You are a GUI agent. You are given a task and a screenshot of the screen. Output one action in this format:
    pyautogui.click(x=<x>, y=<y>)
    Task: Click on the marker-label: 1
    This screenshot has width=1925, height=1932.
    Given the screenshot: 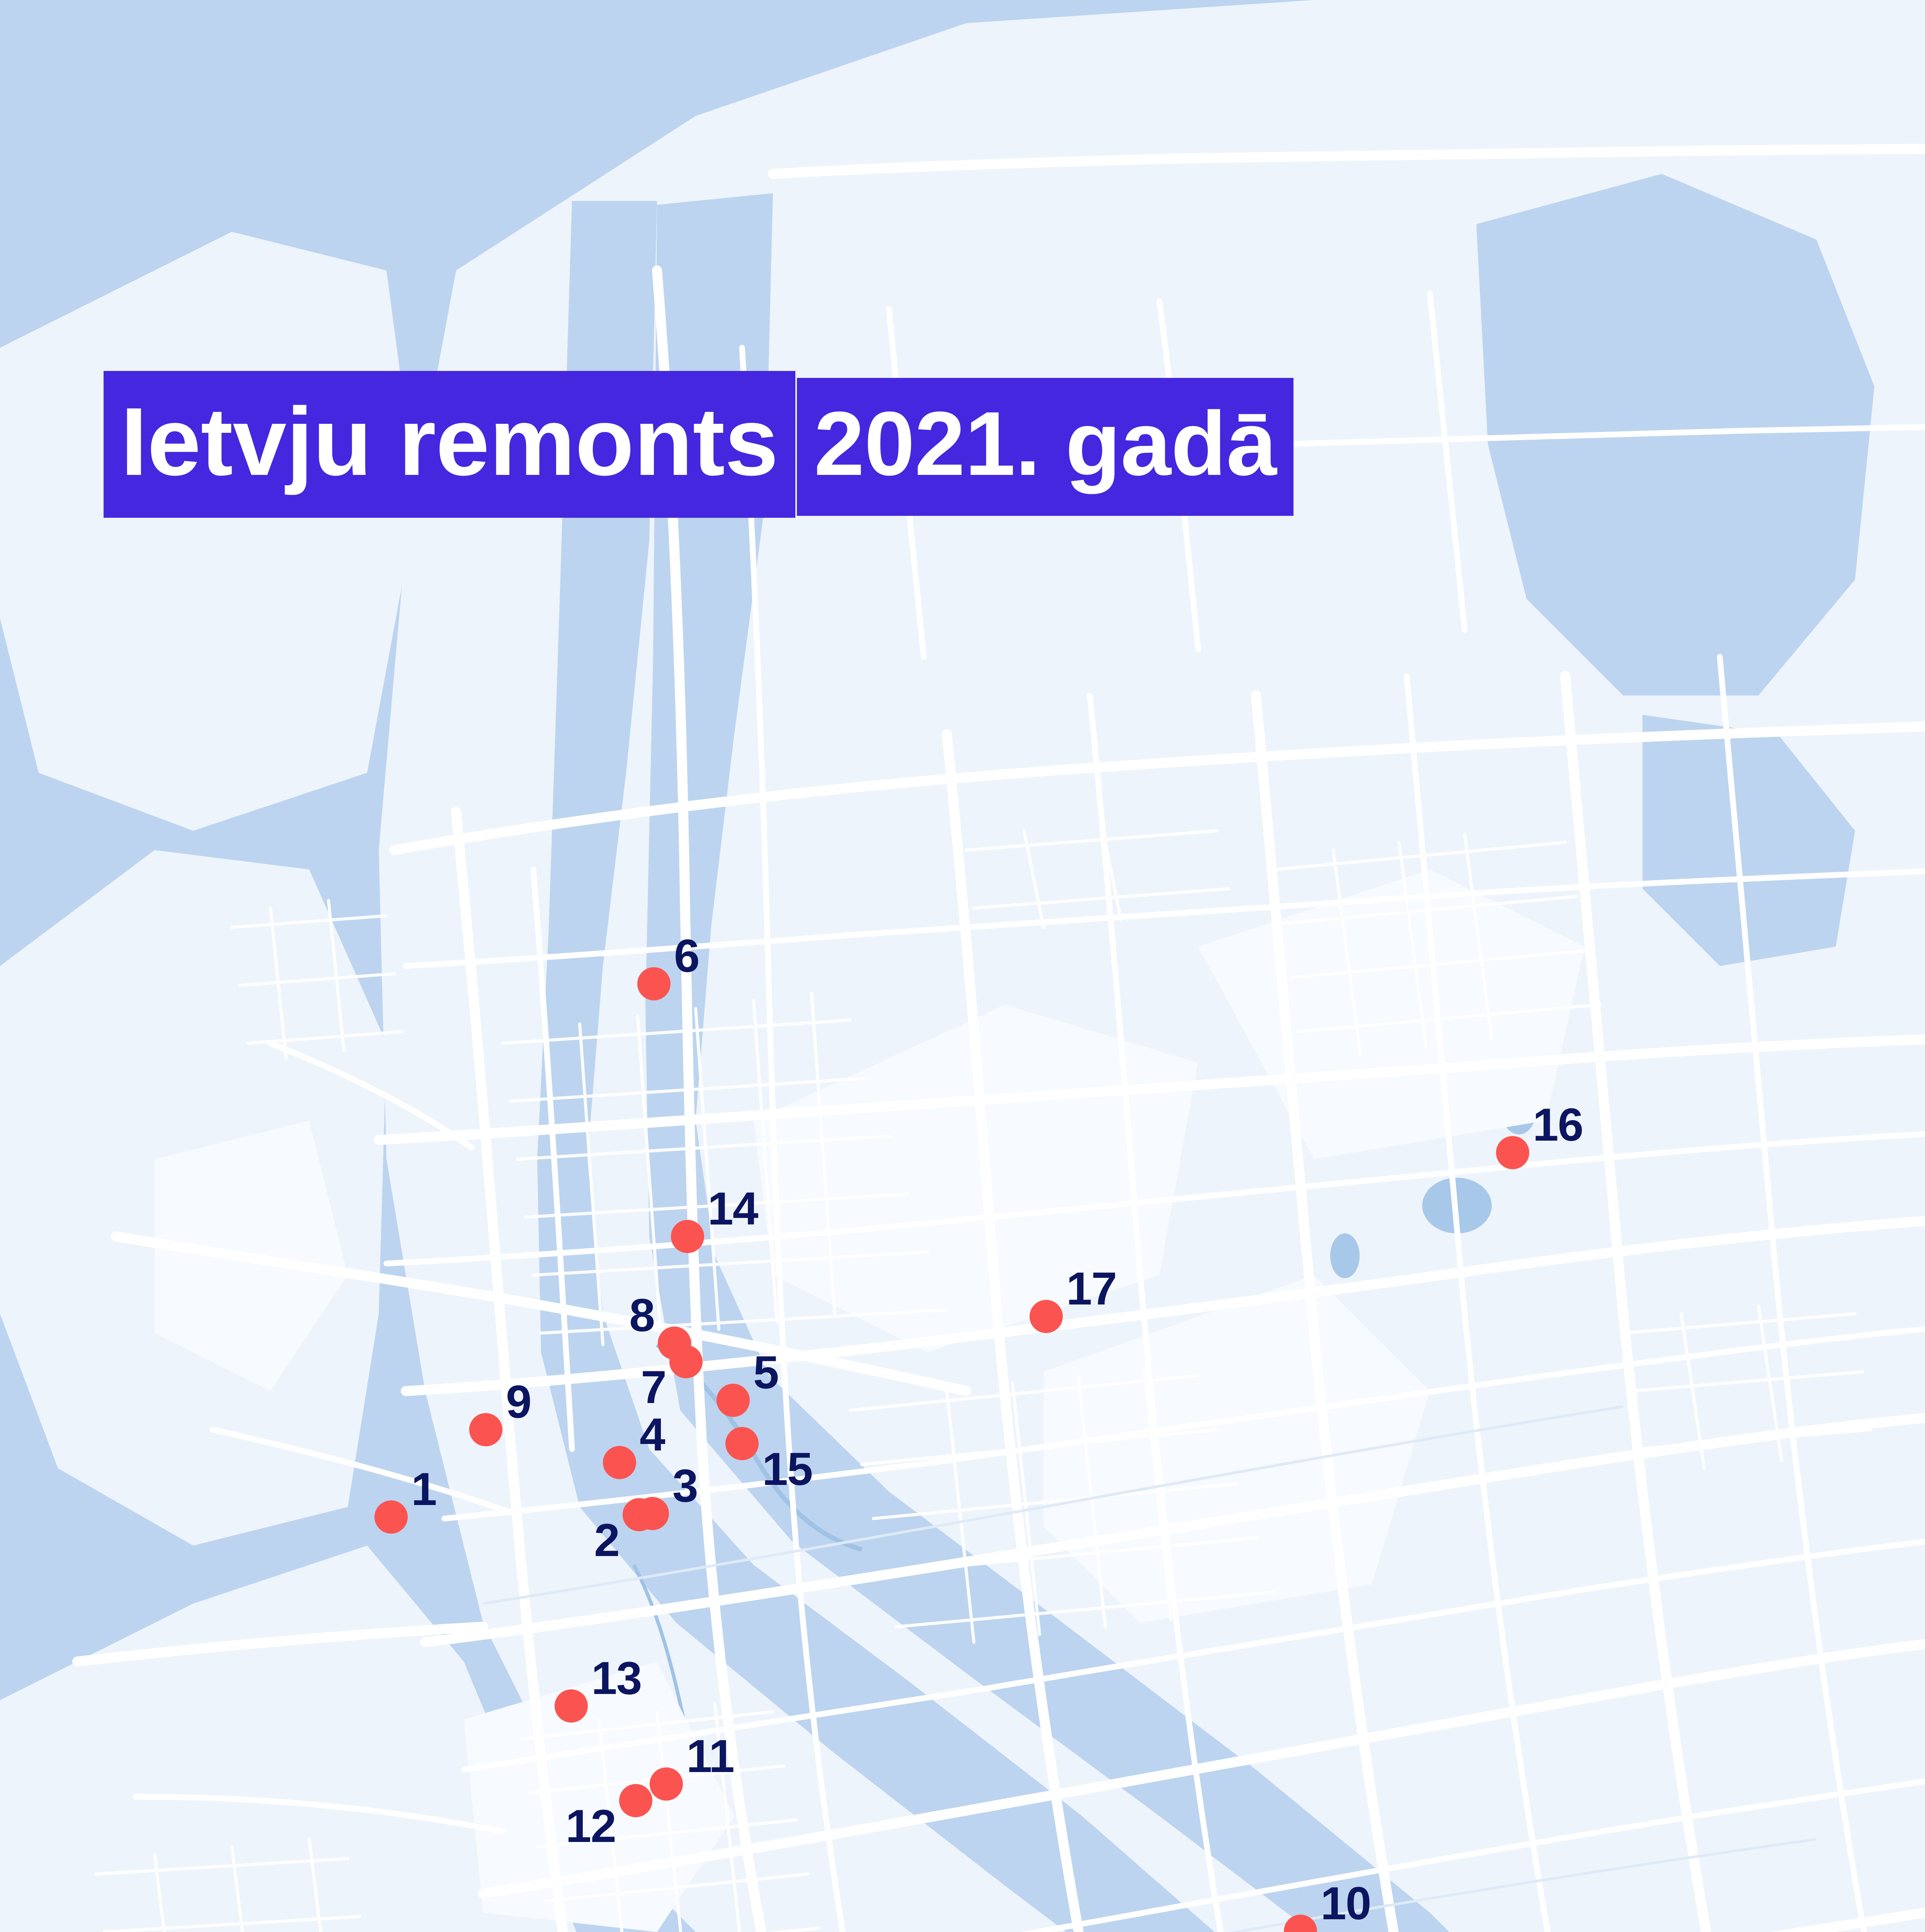 What is the action you would take?
    pyautogui.click(x=424, y=1489)
    